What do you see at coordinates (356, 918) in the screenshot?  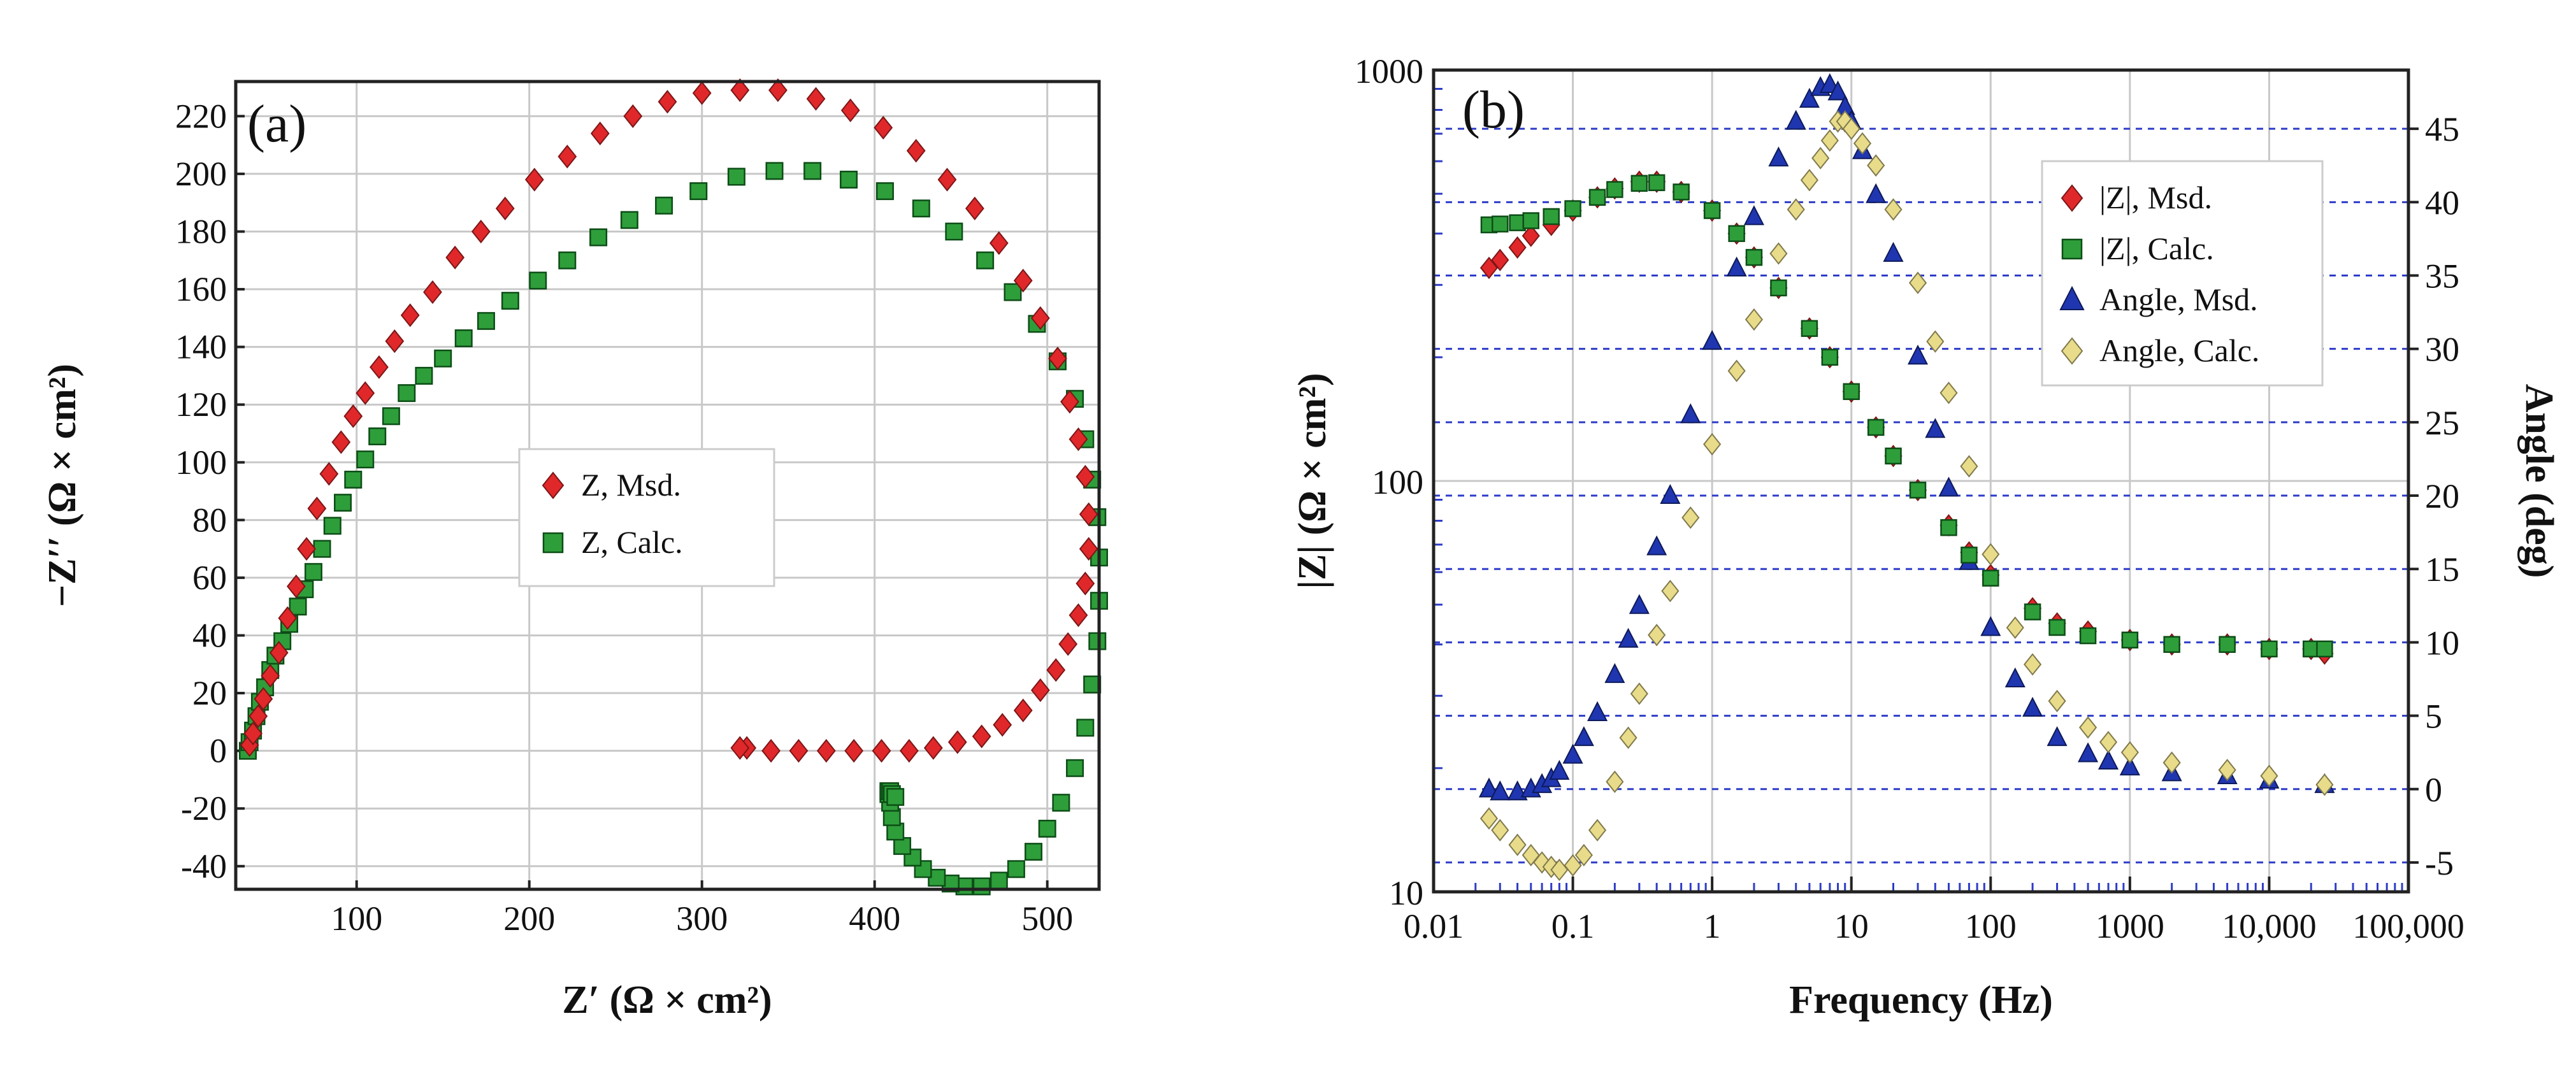 I see `panel-a-xtick-label: 100` at bounding box center [356, 918].